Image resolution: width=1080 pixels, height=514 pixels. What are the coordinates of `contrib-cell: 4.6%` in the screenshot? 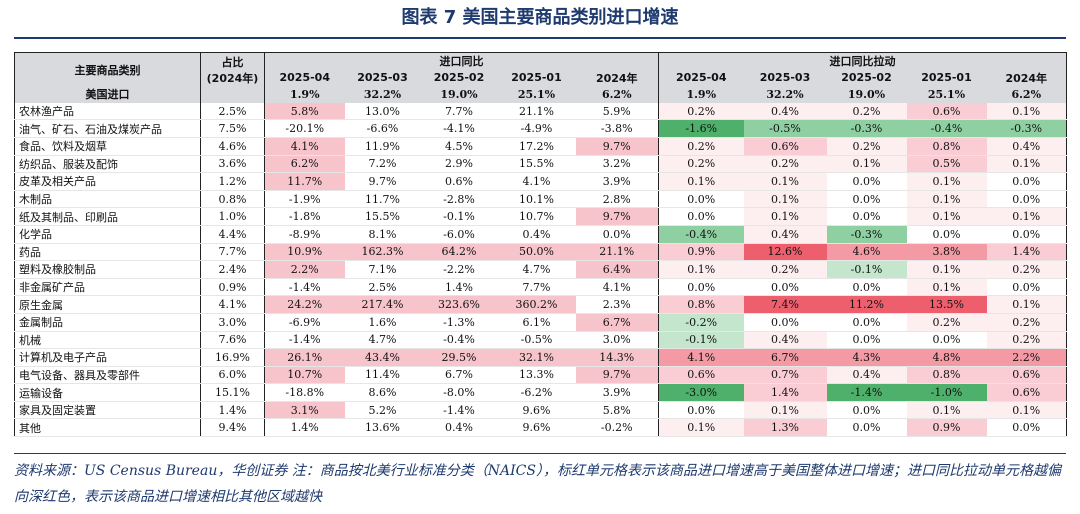 It's located at (866, 252).